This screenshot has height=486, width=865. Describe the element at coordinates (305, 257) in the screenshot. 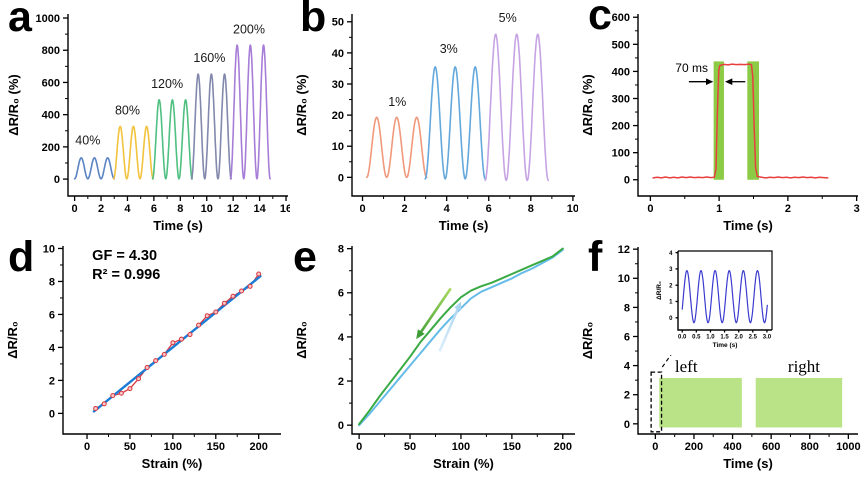

I see `panel-e-letter: e` at that location.